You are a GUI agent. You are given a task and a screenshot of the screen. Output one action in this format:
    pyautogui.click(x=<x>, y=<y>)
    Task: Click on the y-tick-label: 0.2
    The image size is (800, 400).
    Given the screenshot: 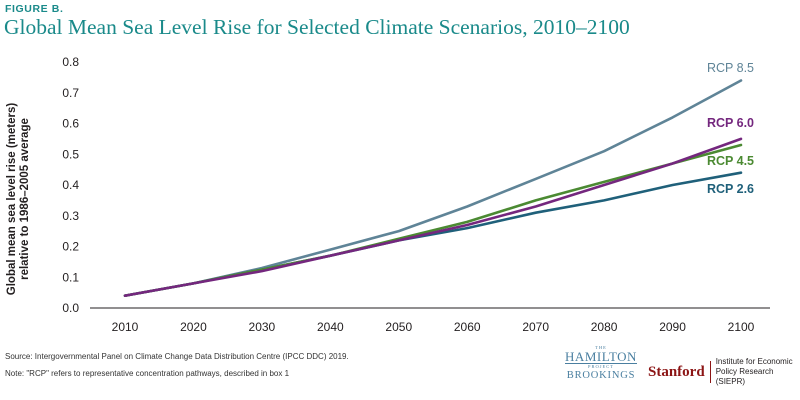 What is the action you would take?
    pyautogui.click(x=70, y=247)
    